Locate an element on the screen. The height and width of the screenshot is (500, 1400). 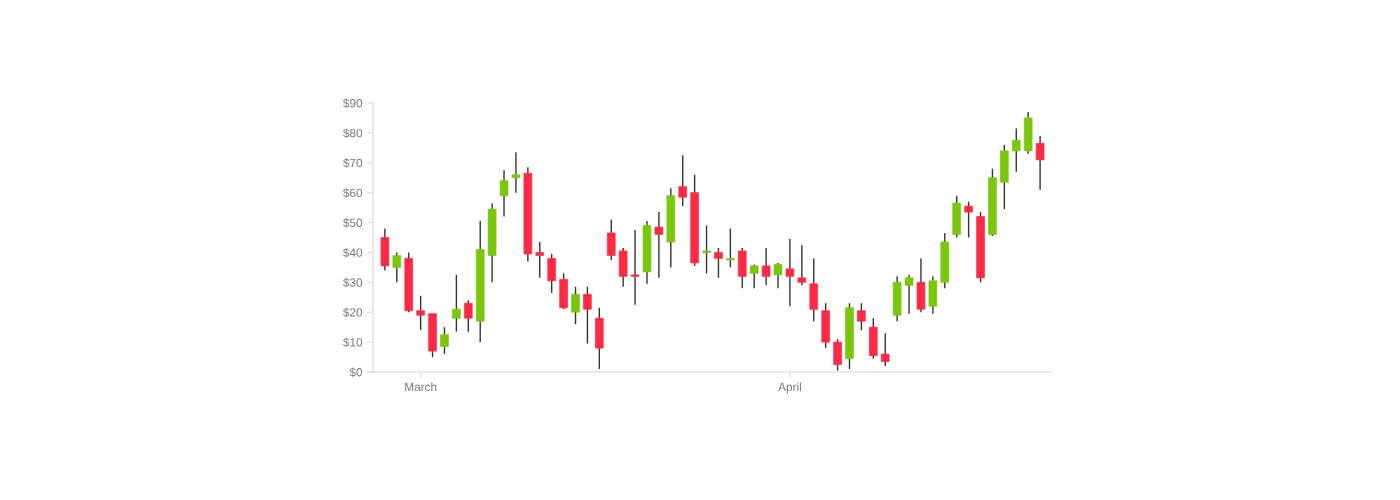
y-tick-label: $40 is located at coordinates (353, 252).